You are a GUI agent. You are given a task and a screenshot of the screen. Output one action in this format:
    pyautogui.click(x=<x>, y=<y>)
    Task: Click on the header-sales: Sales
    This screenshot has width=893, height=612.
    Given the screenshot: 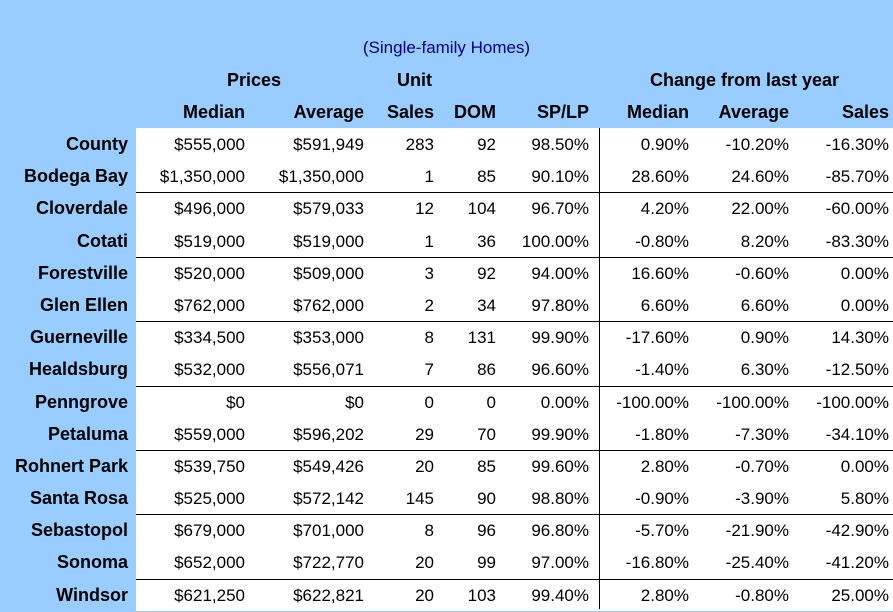 What is the action you would take?
    pyautogui.click(x=410, y=112)
    